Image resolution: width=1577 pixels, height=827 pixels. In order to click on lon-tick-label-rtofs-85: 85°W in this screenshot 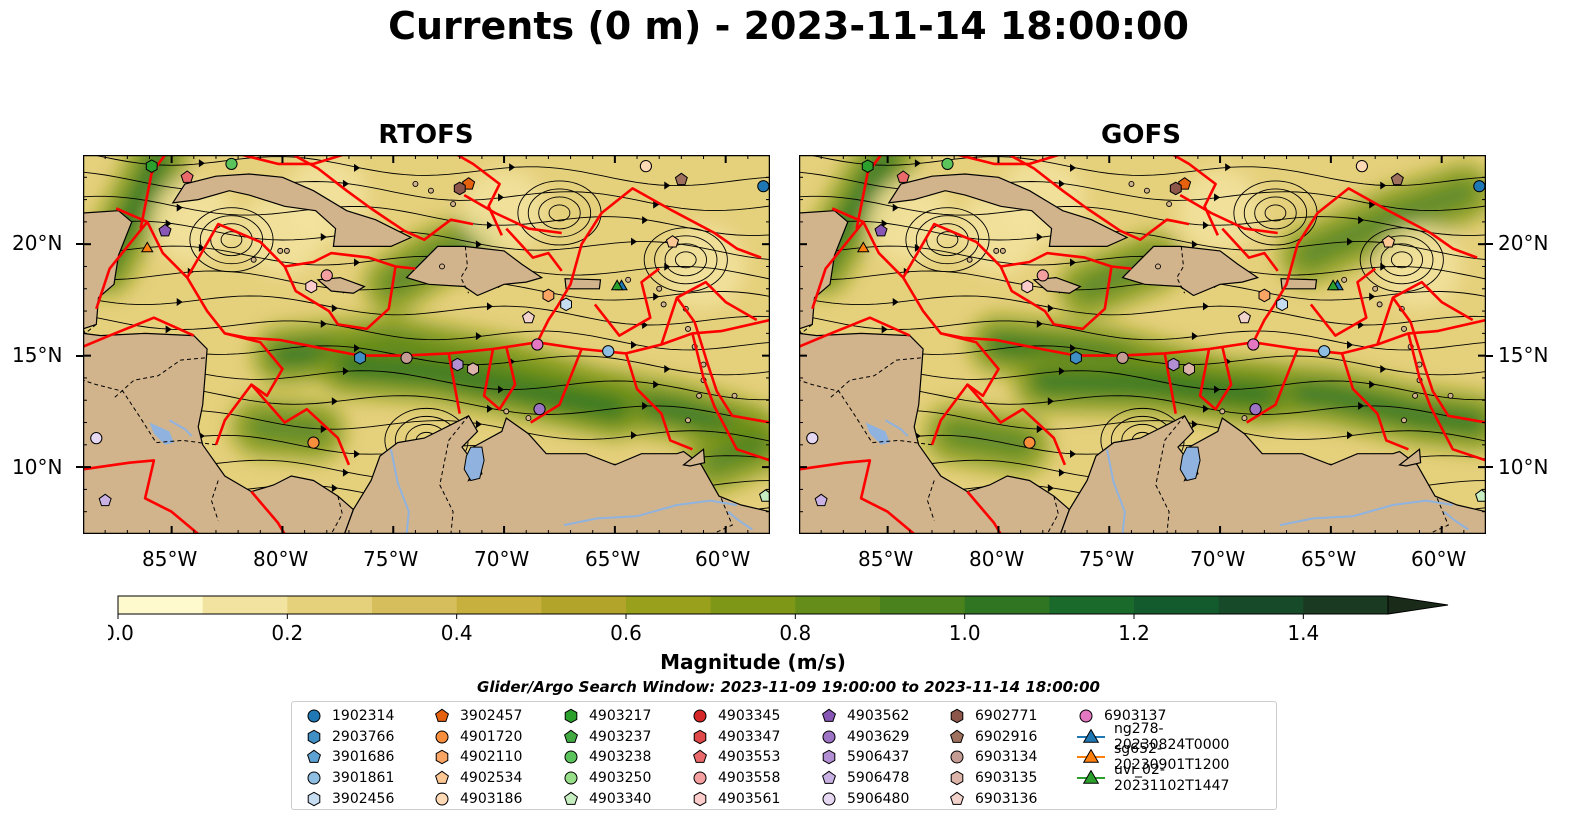, I will do `click(170, 559)`.